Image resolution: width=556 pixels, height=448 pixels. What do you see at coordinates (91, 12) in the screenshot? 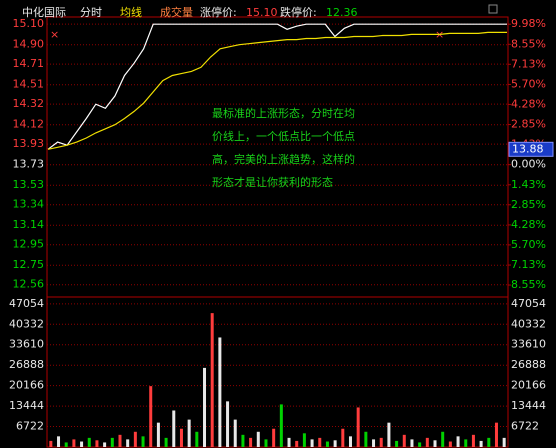
I see `mode-label: 分时` at bounding box center [91, 12].